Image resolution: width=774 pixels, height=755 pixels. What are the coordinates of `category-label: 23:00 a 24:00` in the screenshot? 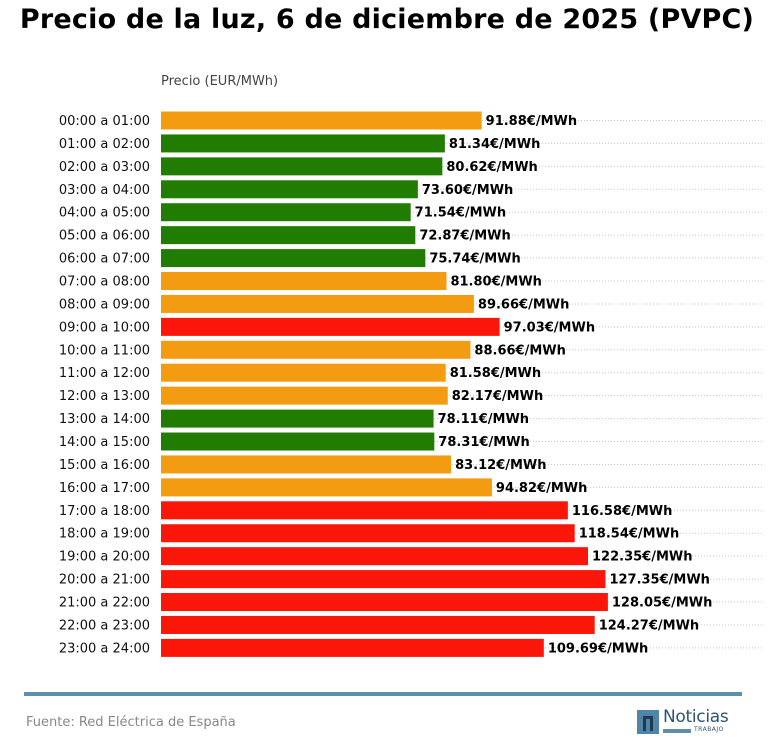 It's located at (104, 648).